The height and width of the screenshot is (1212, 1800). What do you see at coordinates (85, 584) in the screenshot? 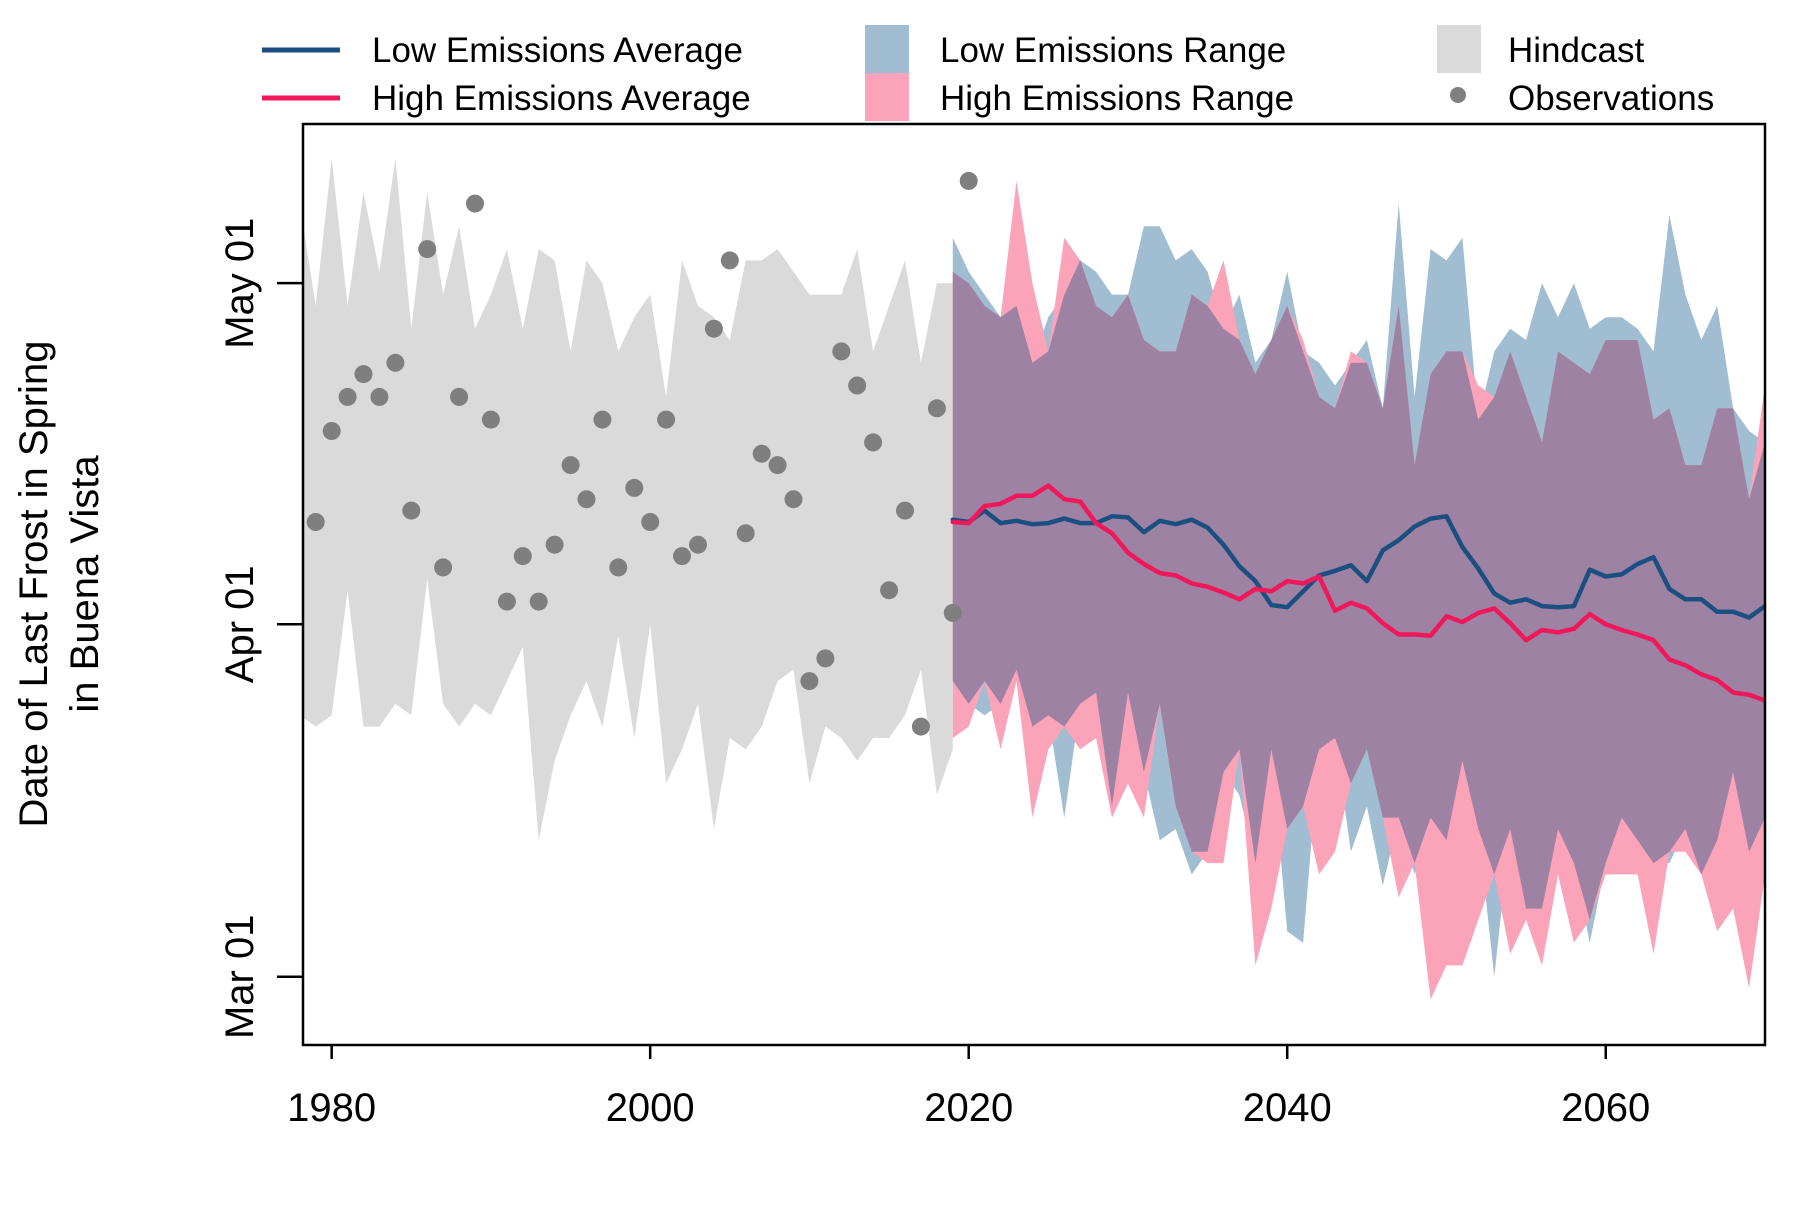
I see `y-axis-label-line-2: in Buena Vista` at bounding box center [85, 584].